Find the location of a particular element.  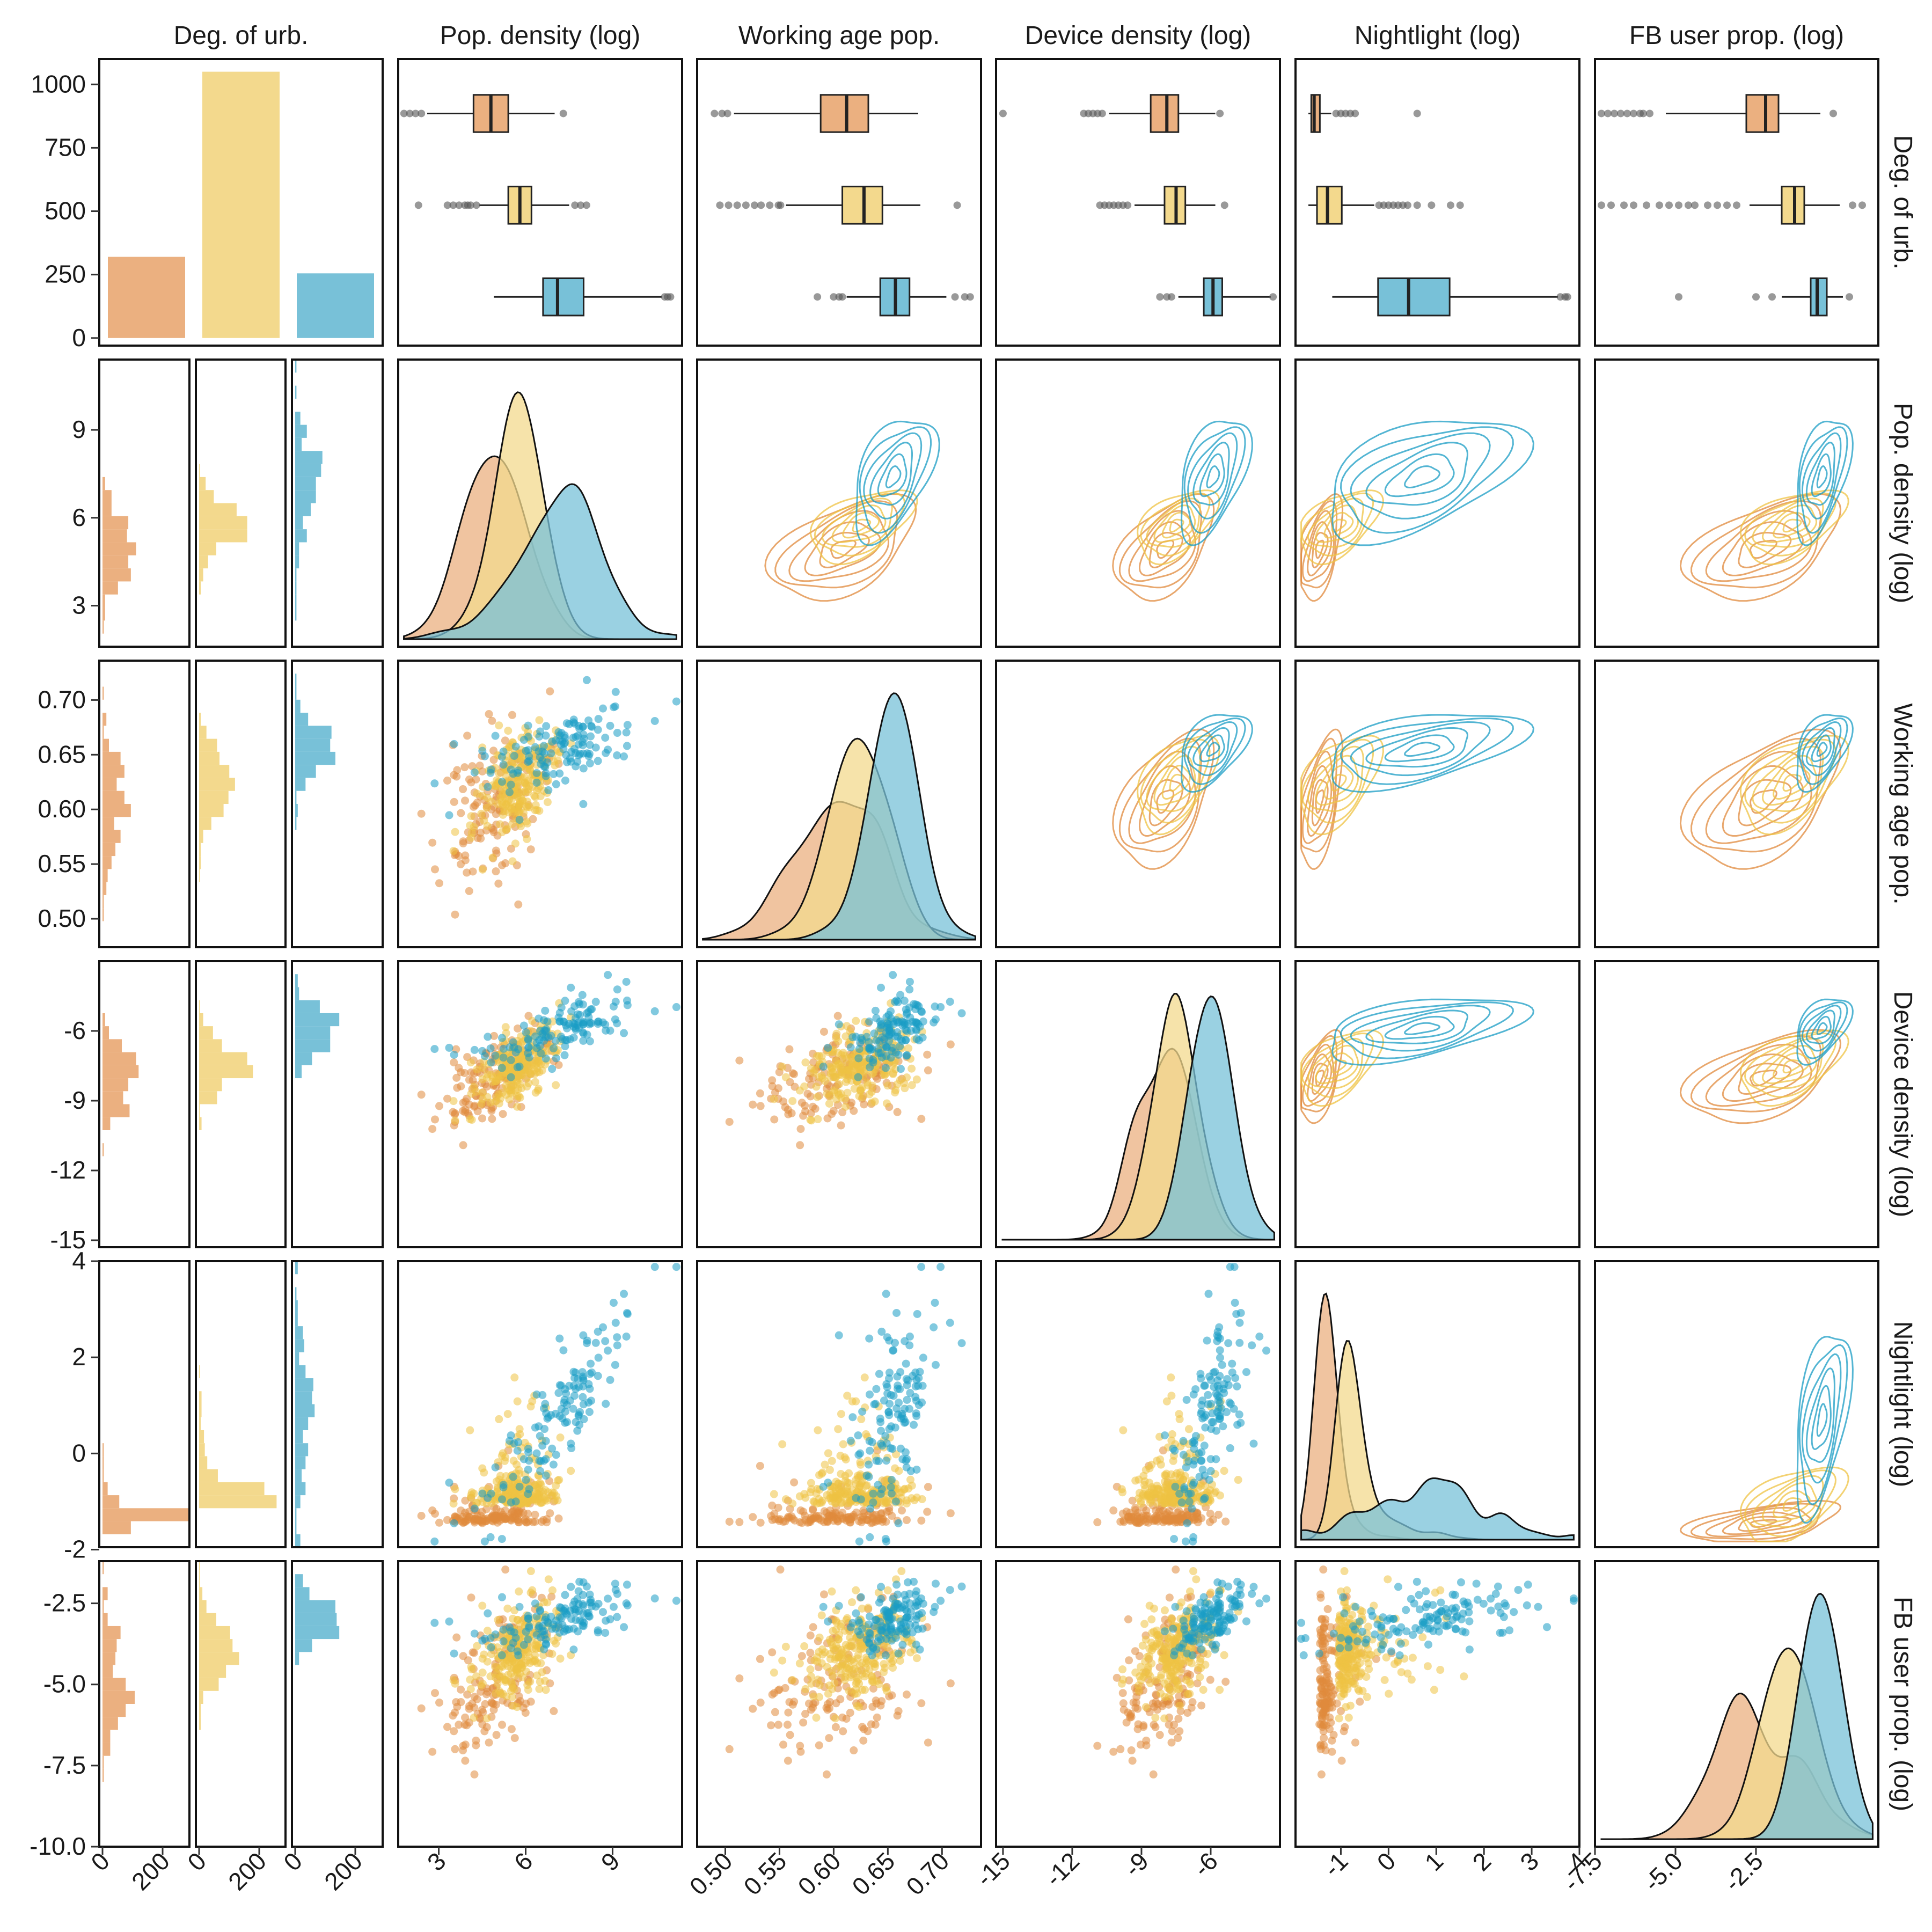

row-strip-label: Working age pop. is located at coordinates (1903, 803).